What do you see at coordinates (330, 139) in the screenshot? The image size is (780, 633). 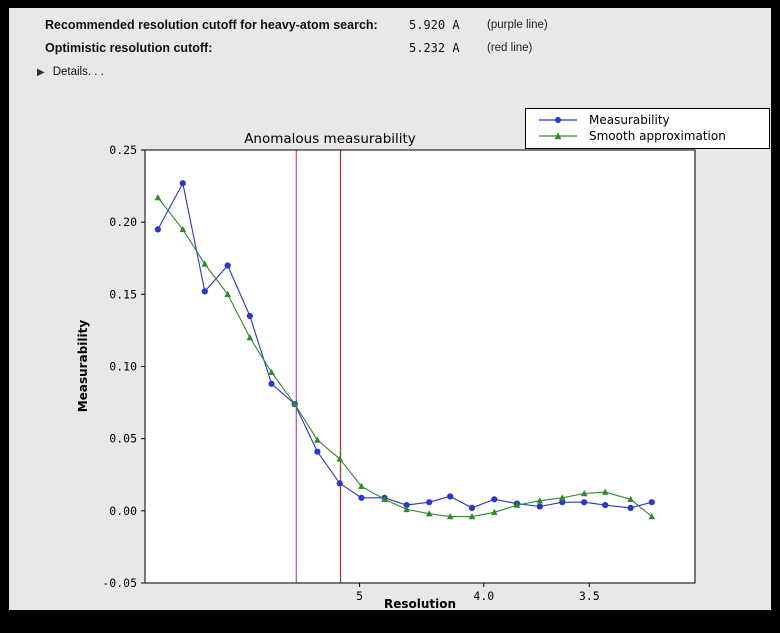 I see `chart-title: Anomalous measurability` at bounding box center [330, 139].